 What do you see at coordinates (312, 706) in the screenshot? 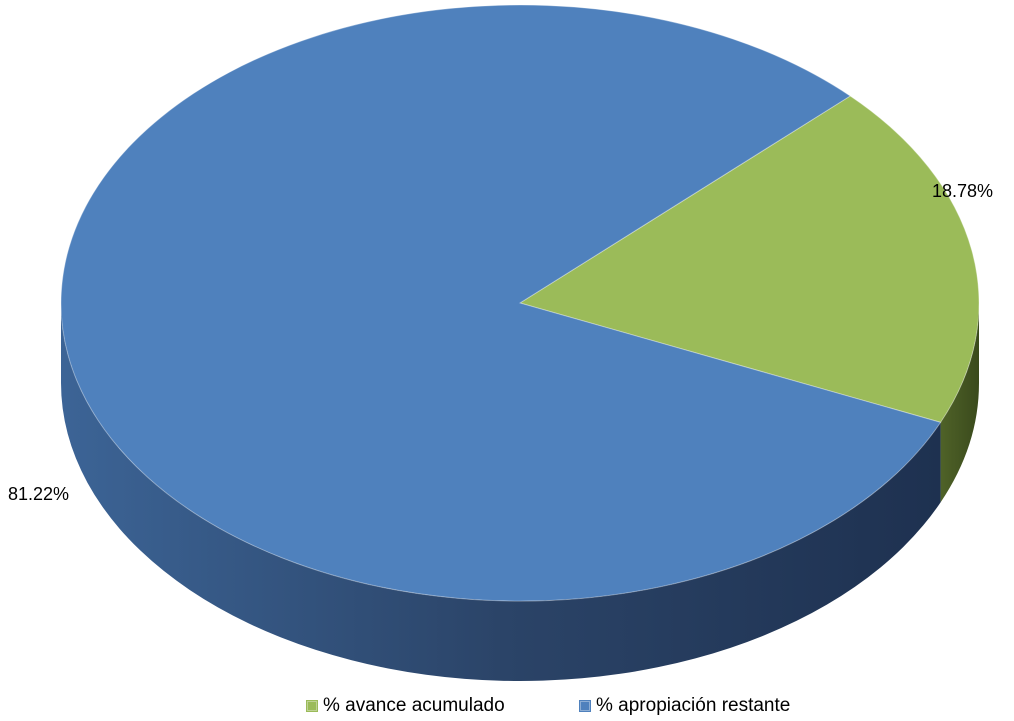
I see `legend-swatch-green-icon` at bounding box center [312, 706].